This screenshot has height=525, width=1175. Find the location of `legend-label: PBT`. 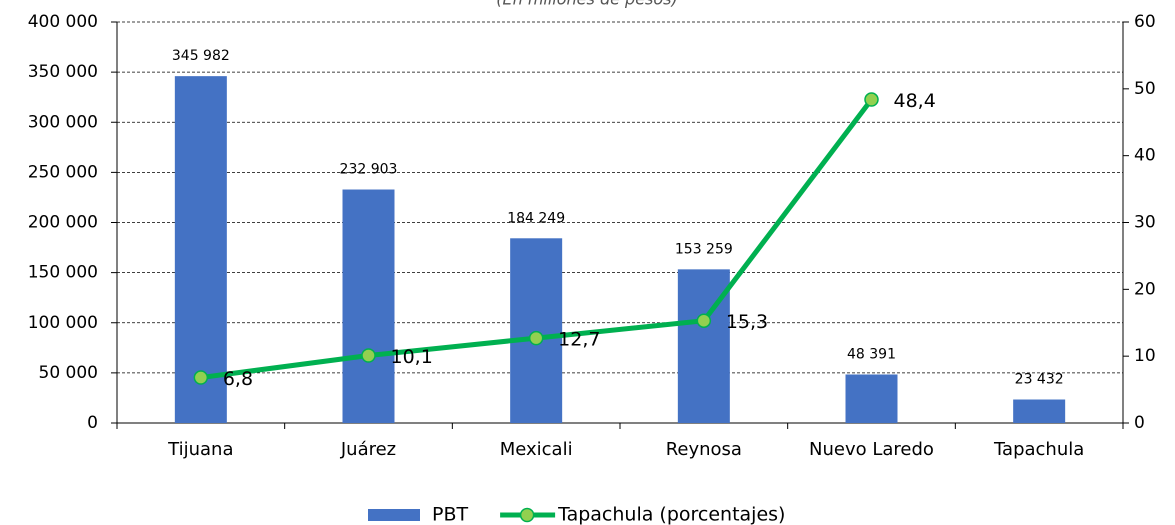

legend-label: PBT is located at coordinates (450, 514).